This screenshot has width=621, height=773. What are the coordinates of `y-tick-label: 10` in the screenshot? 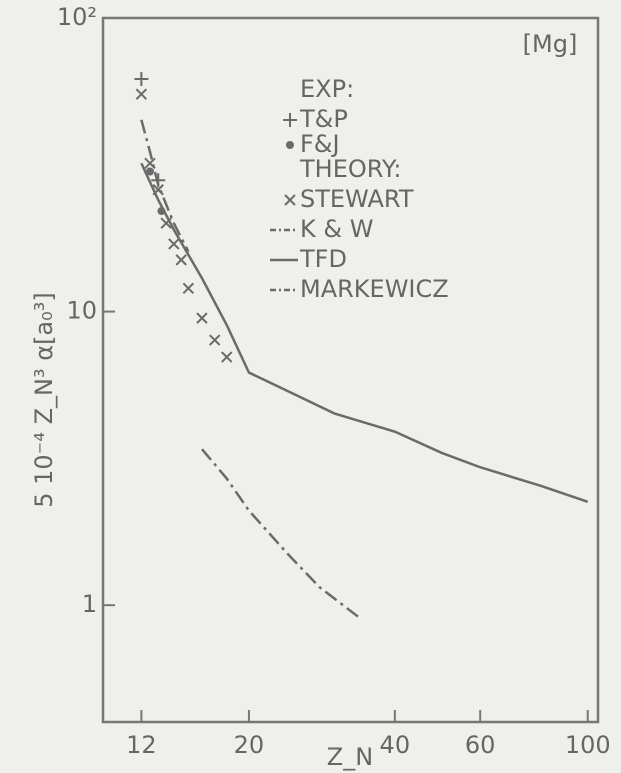 It's located at (81, 311).